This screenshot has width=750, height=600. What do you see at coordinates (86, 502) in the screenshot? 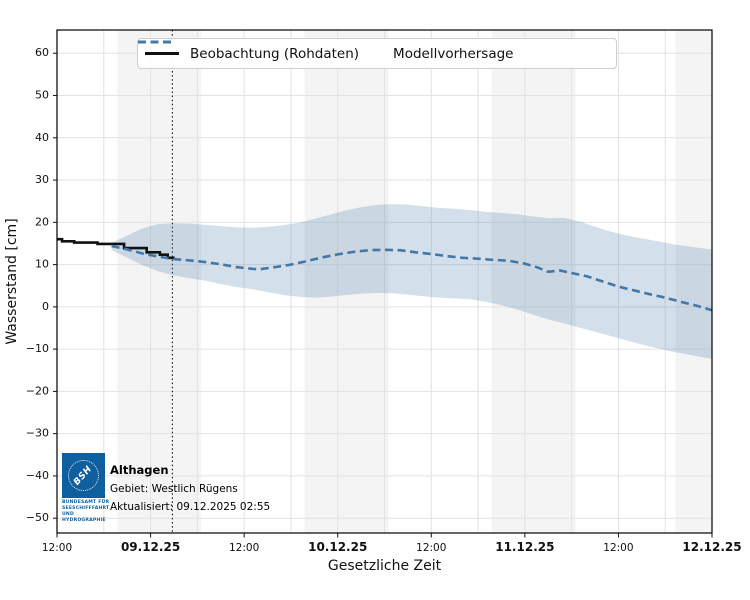
I see `bsh-org-line: BUNDESAMT FÜR` at bounding box center [86, 502].